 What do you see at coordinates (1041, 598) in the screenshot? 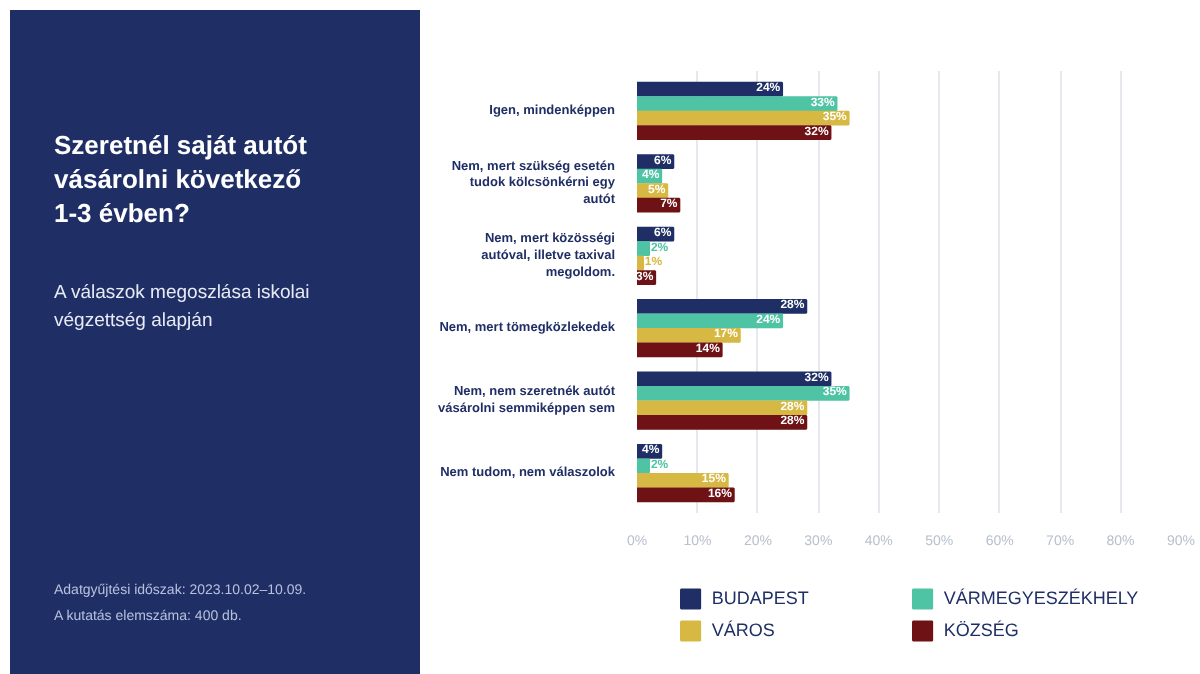
I see `legend-label: VÁRMEGYESZÉKHELY` at bounding box center [1041, 598].